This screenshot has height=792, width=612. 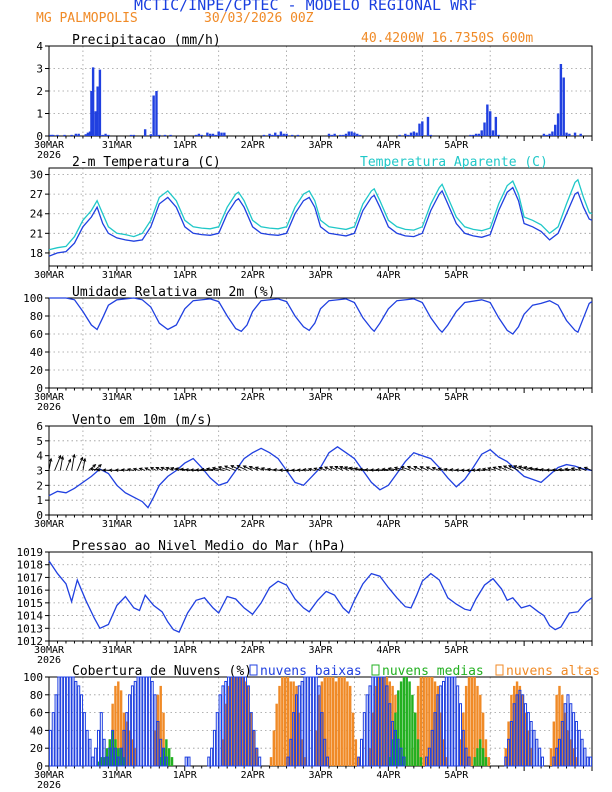 I want to click on legend-label: nuvens medias, so click(x=433, y=671).